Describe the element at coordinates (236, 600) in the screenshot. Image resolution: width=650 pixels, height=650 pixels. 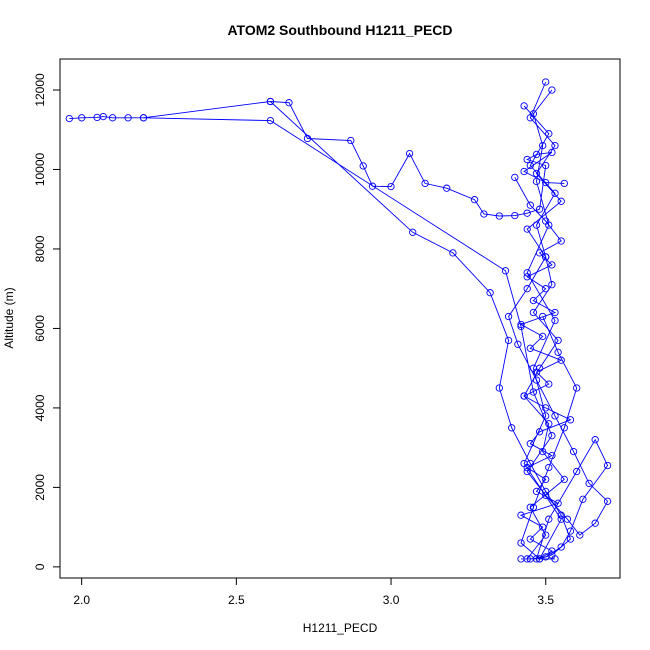
I see `x-tick-label: 2.5` at that location.